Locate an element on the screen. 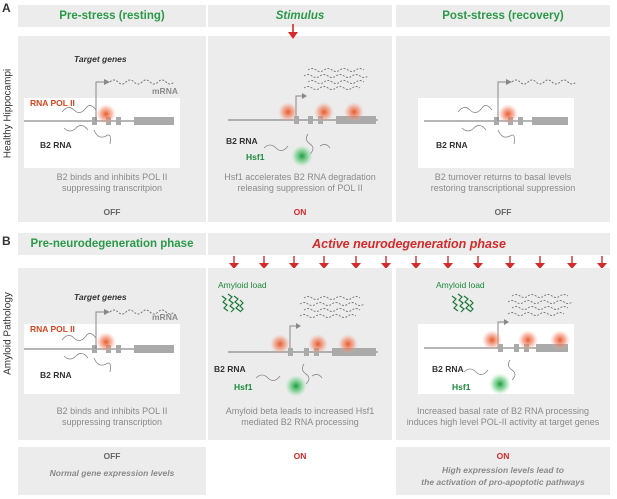 The image size is (617, 499). b3-bottom-panel is located at coordinates (503, 471).